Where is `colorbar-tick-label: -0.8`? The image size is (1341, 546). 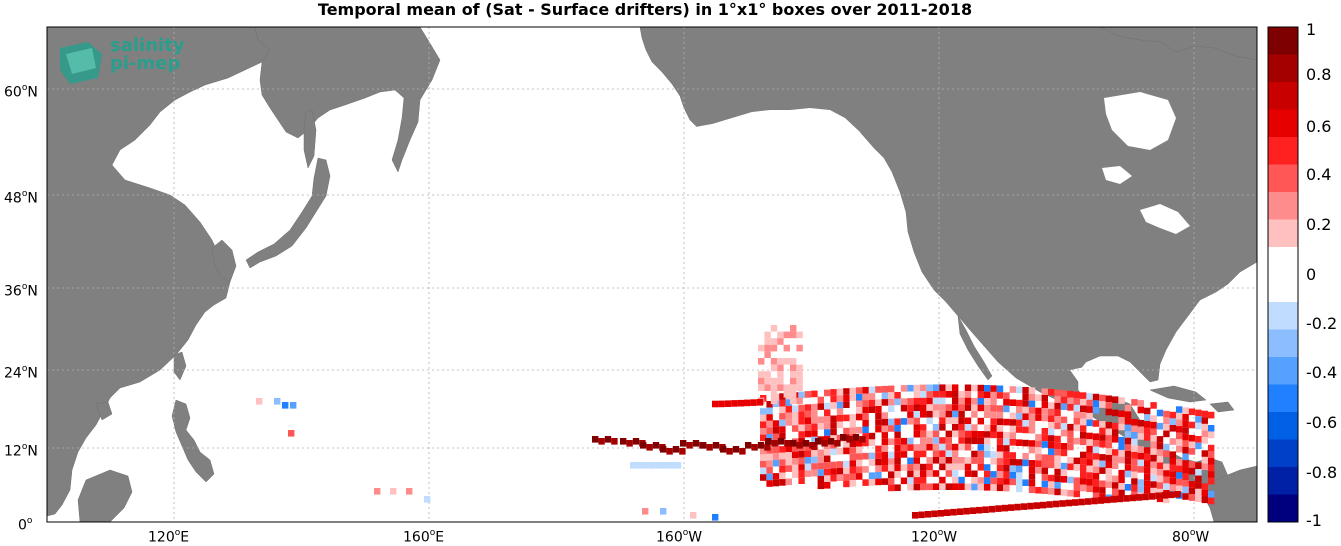 colorbar-tick-label: -0.8 is located at coordinates (1322, 472).